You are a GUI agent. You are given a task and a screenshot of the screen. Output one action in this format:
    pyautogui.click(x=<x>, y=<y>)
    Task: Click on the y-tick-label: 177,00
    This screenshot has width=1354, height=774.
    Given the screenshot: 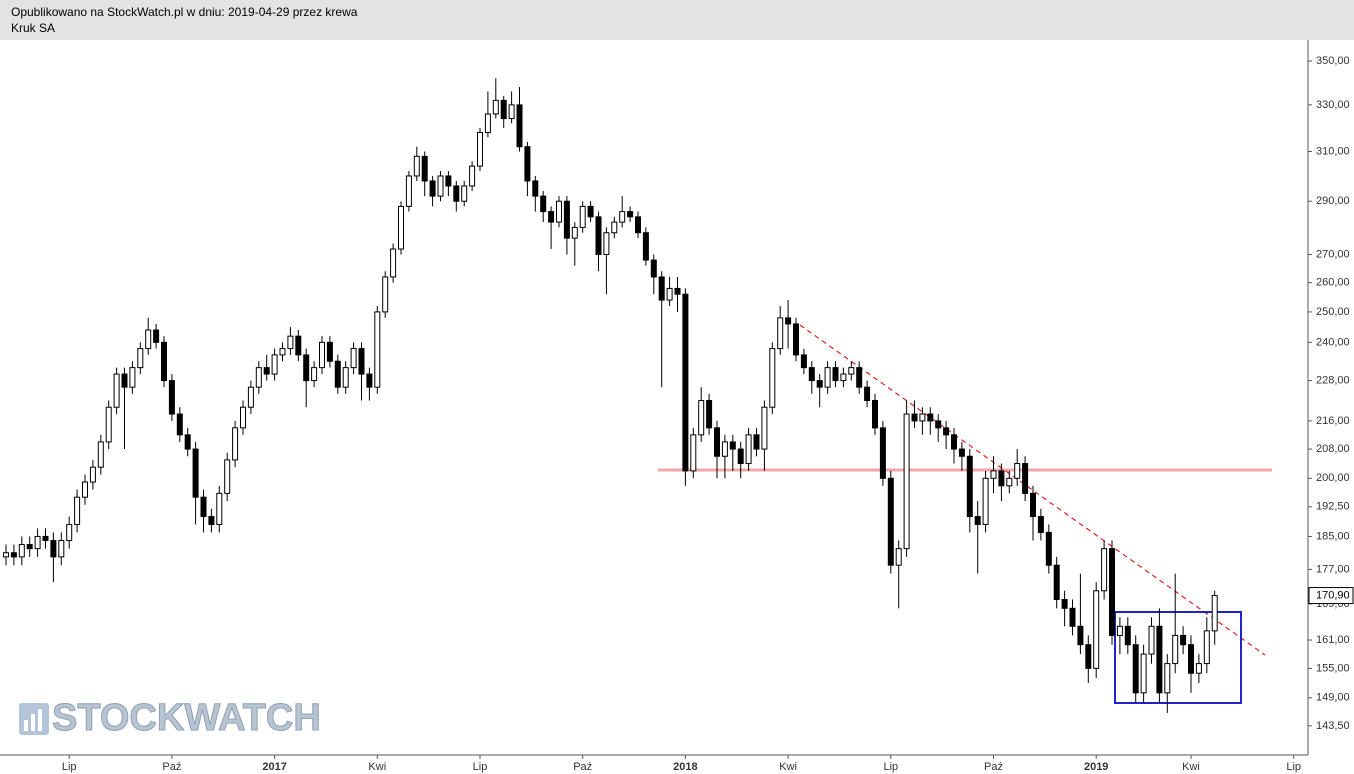 What is the action you would take?
    pyautogui.click(x=1333, y=569)
    